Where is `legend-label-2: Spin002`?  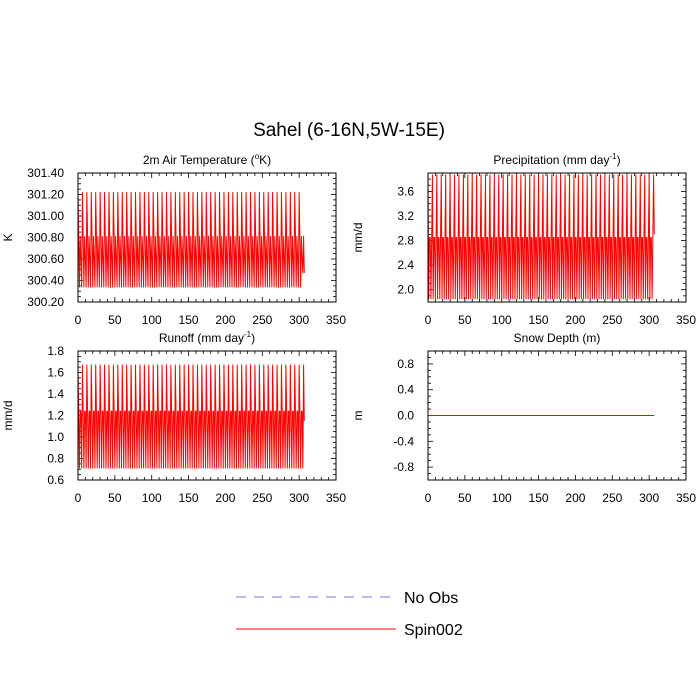
legend-label-2: Spin002 is located at coordinates (433, 630).